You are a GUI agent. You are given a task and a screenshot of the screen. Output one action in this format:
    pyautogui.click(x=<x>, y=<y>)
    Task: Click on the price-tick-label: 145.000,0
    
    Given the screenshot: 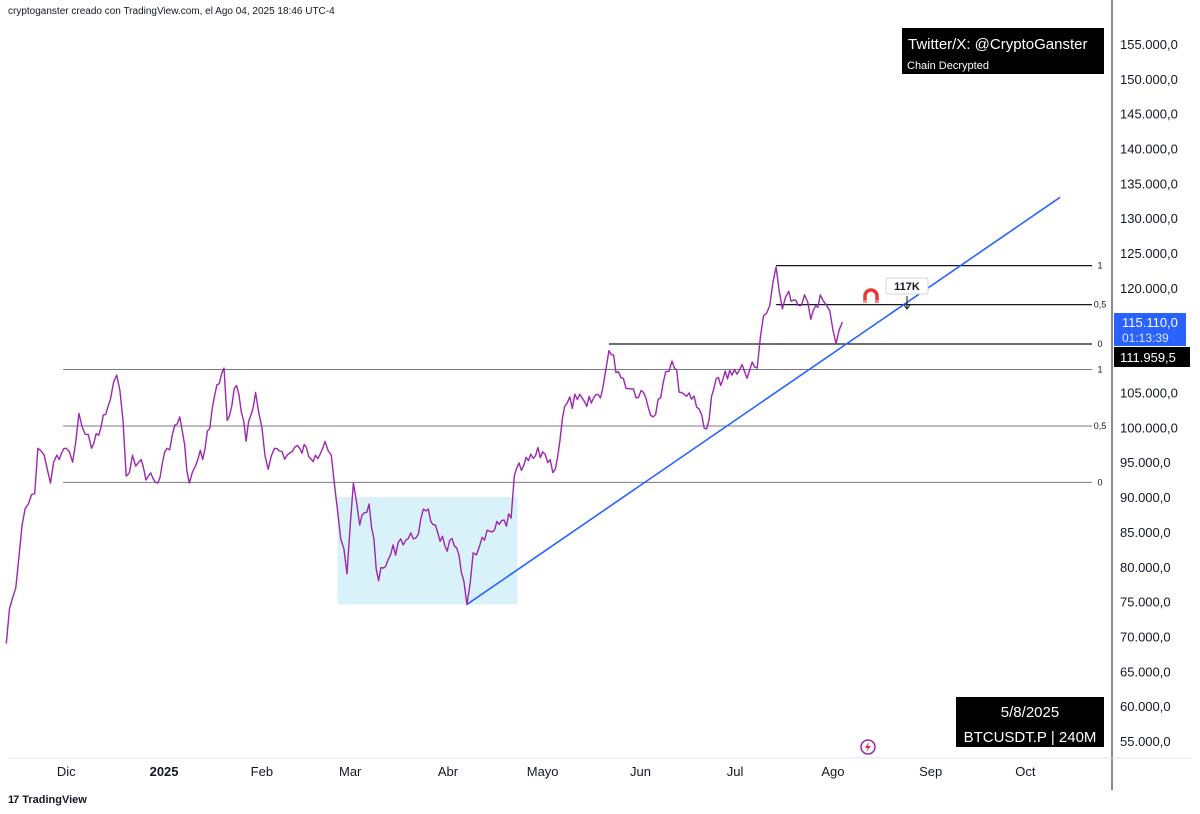 What is the action you would take?
    pyautogui.click(x=1149, y=114)
    